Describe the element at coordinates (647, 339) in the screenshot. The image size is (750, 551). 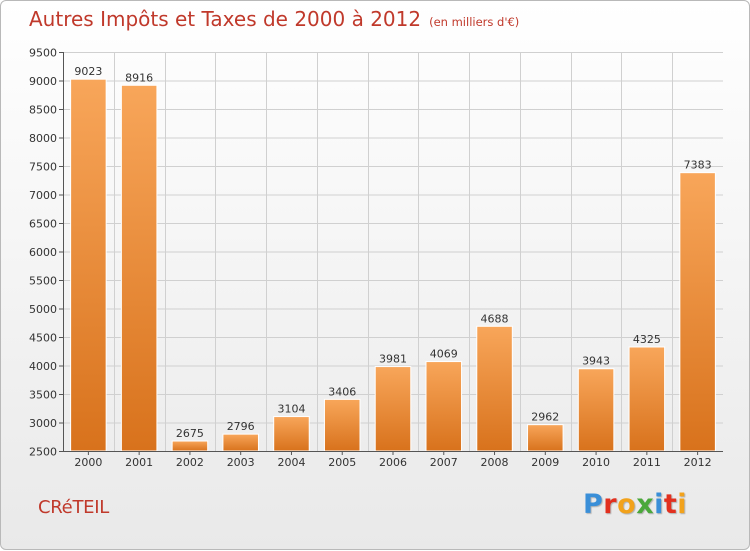
I see `data-label: 4325` at that location.